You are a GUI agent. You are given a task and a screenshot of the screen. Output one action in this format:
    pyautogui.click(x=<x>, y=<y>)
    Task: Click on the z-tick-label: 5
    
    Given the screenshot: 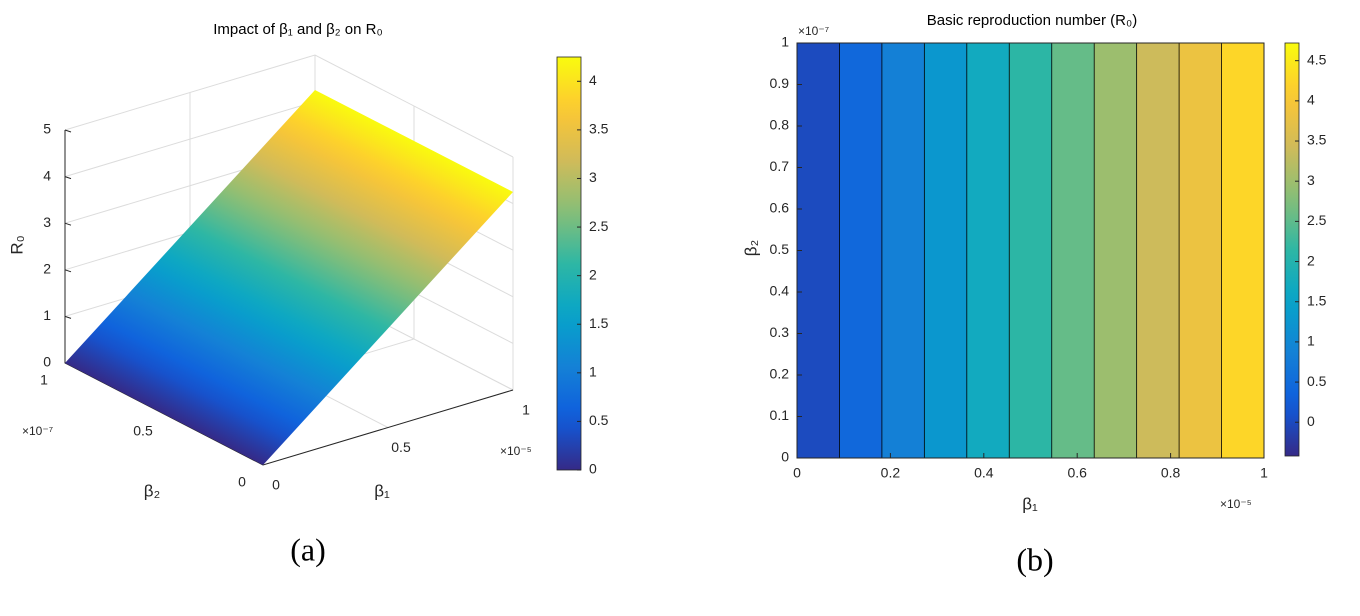 What is the action you would take?
    pyautogui.click(x=47, y=129)
    